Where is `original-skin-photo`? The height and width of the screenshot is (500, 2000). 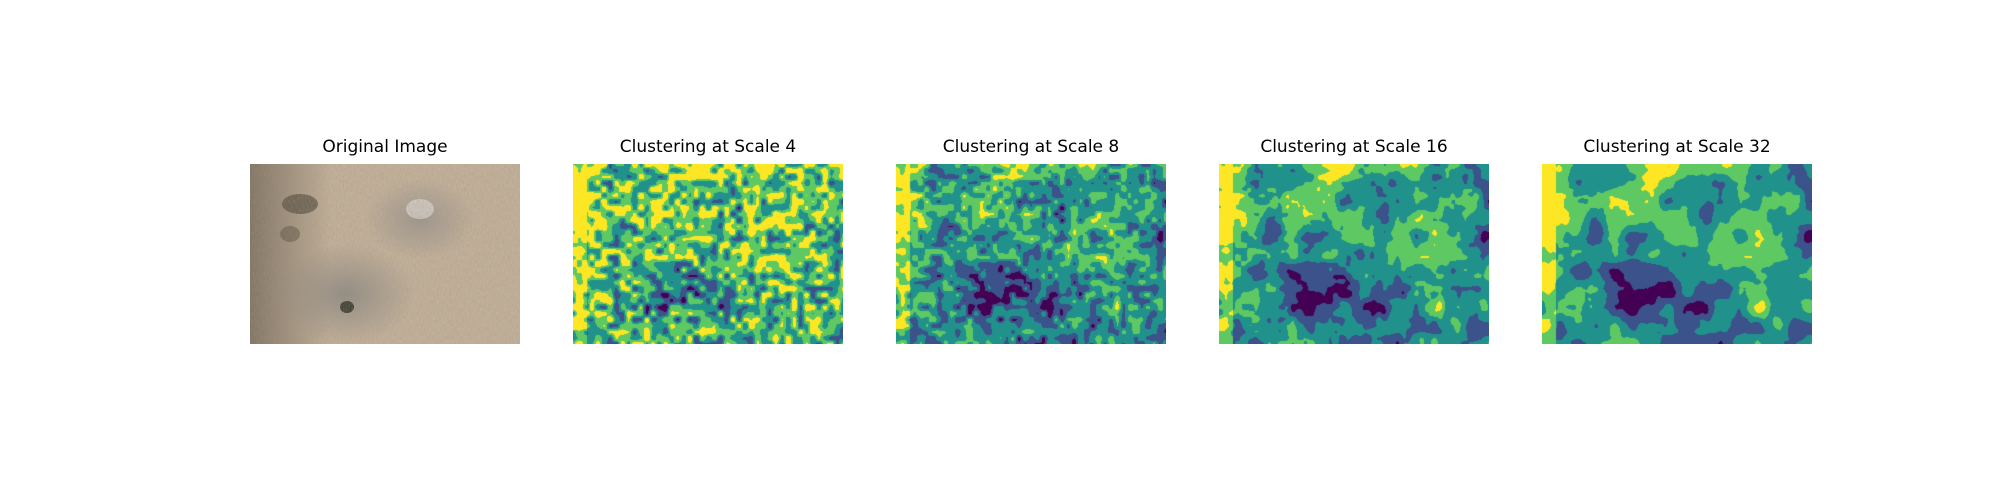 original-skin-photo is located at coordinates (385, 254).